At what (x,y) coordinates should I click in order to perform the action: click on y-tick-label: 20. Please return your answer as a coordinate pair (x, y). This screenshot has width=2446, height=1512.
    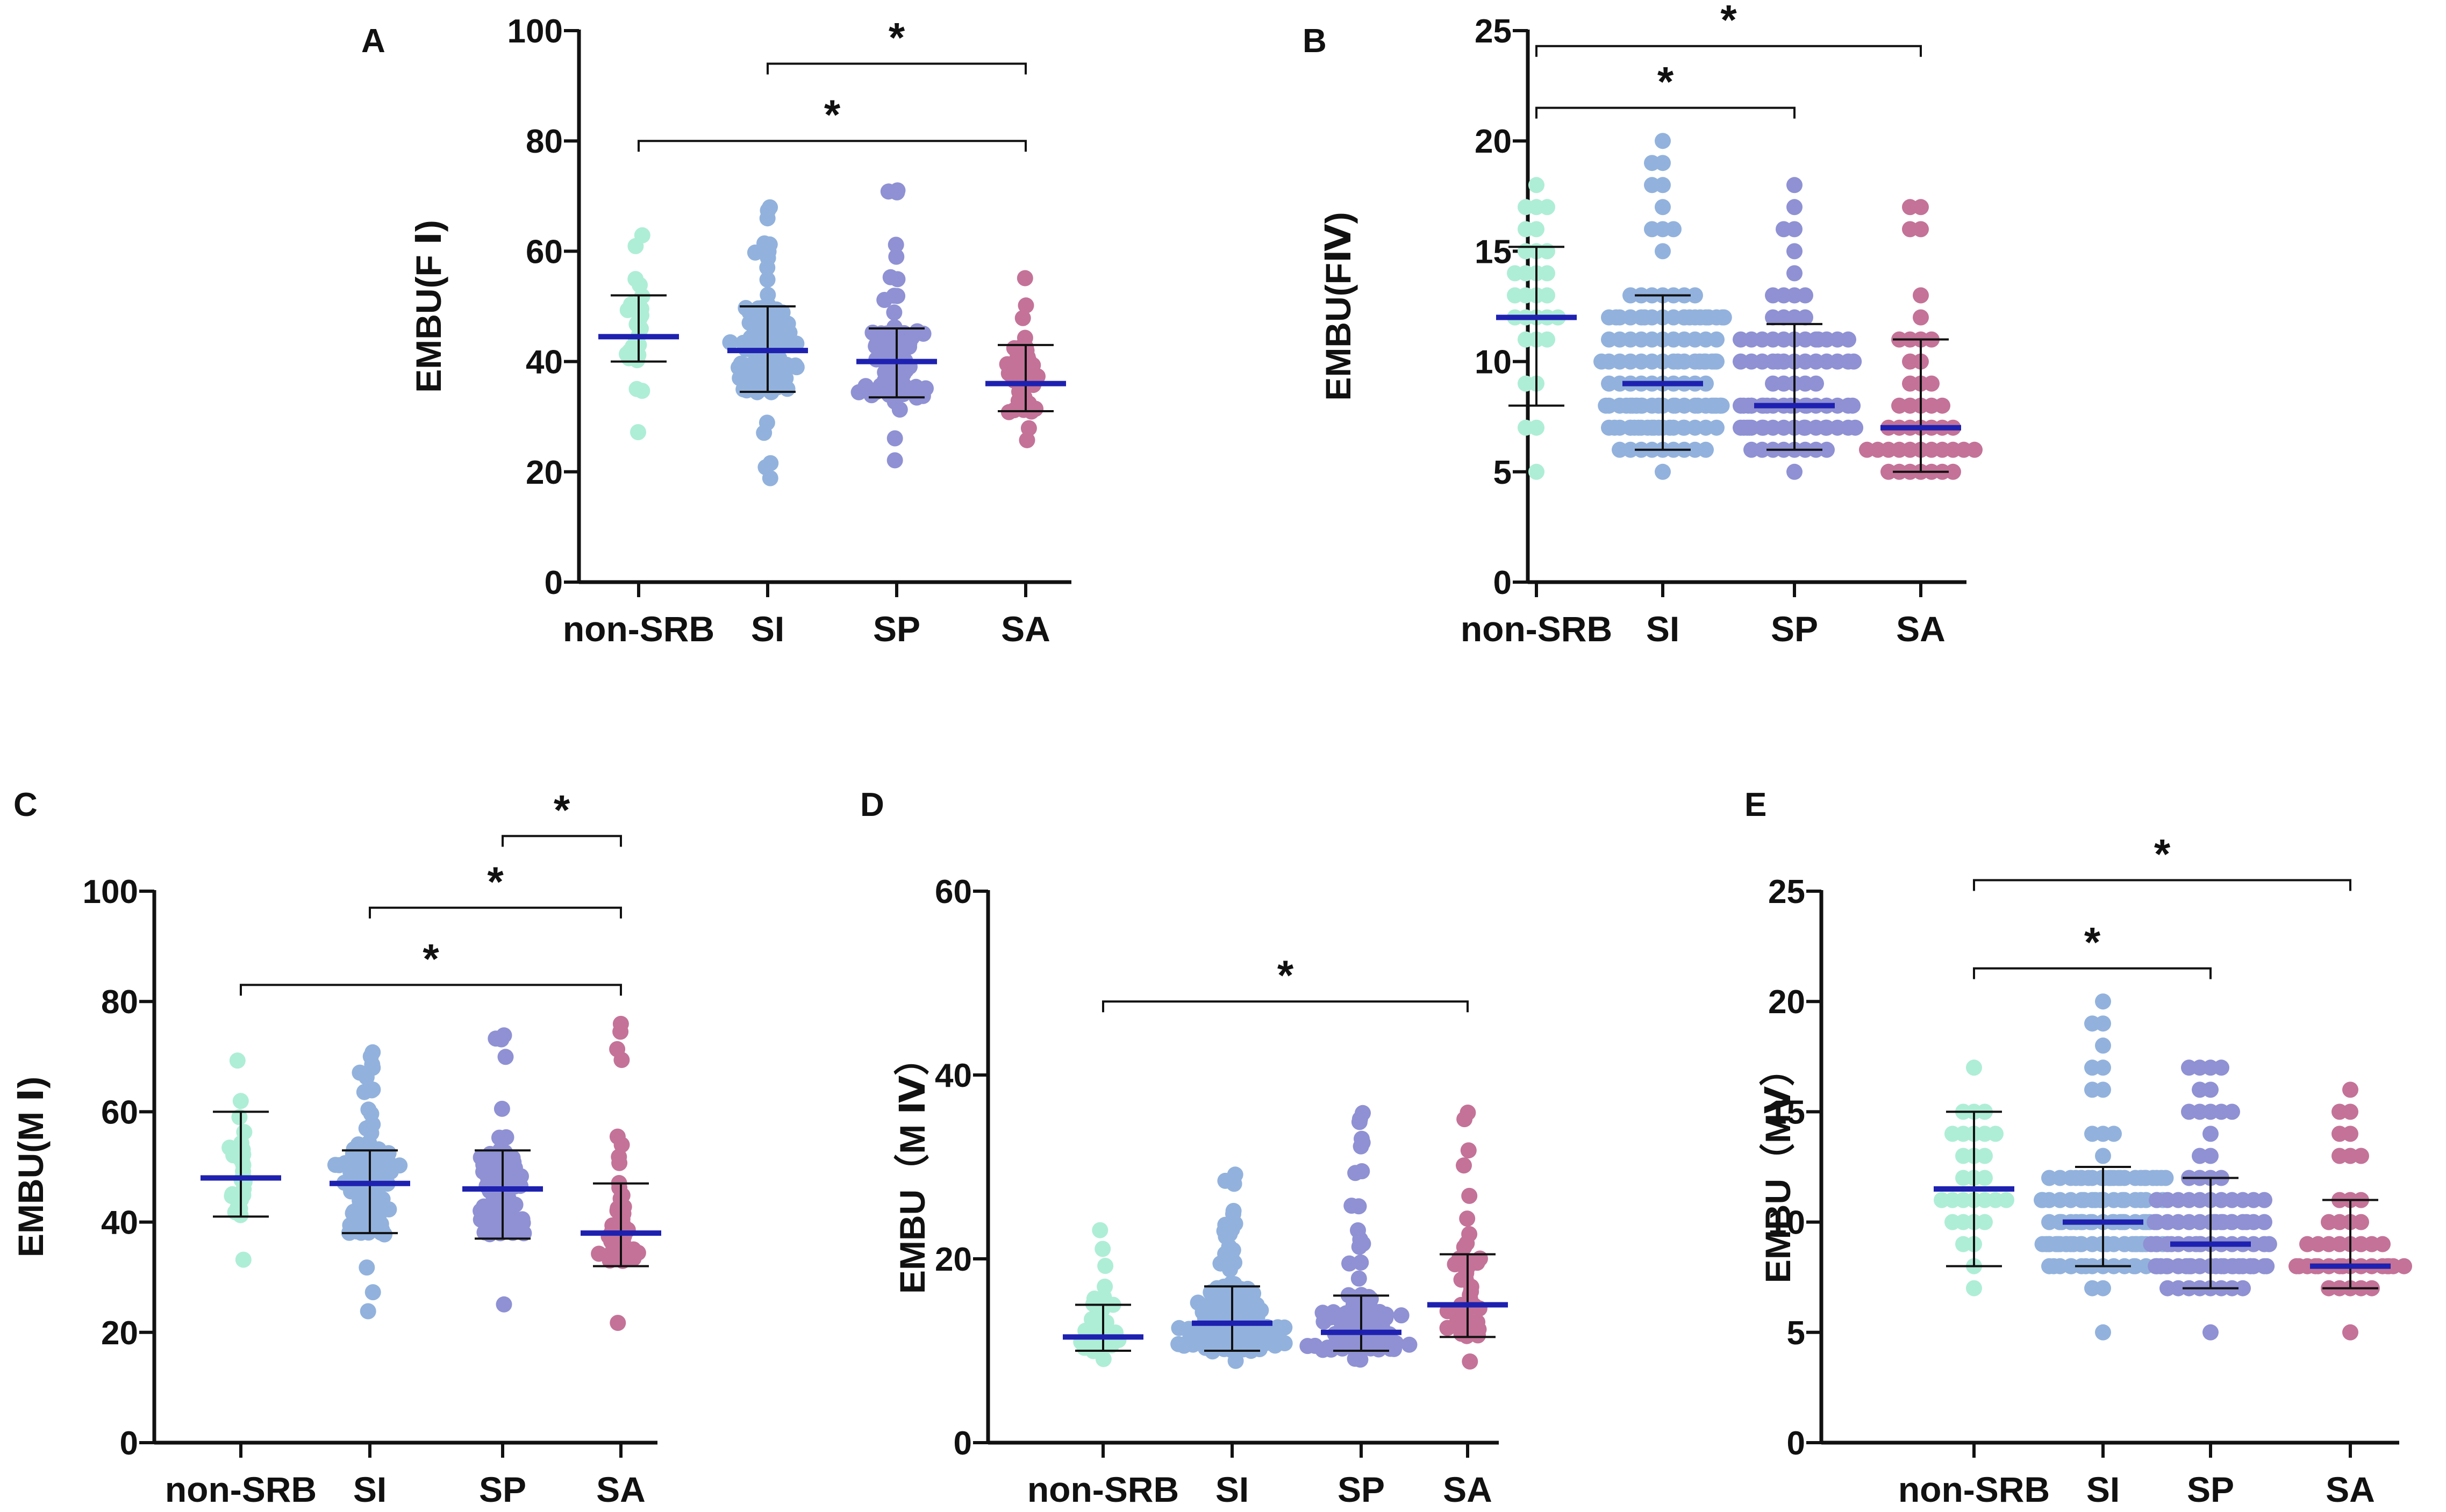
    Looking at the image, I should click on (953, 1259).